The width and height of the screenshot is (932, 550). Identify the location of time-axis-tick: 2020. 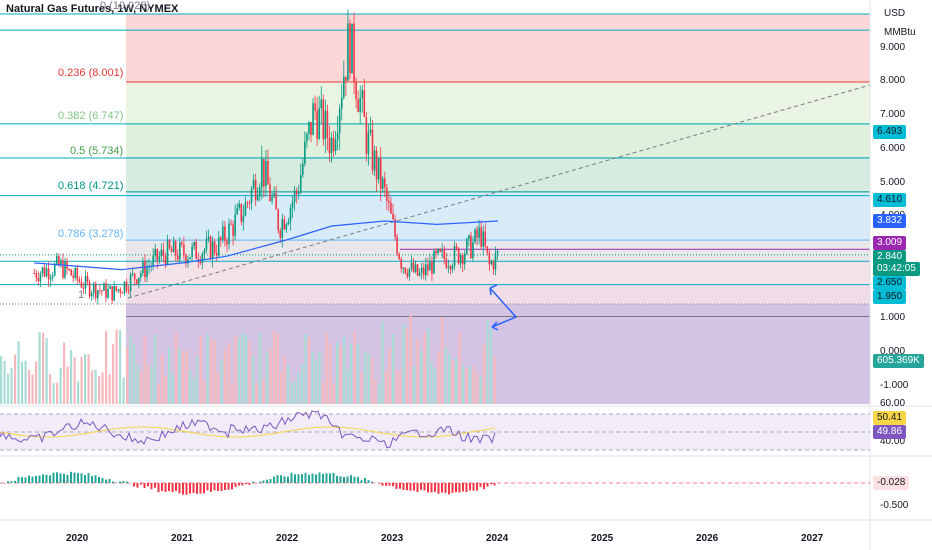
(77, 538).